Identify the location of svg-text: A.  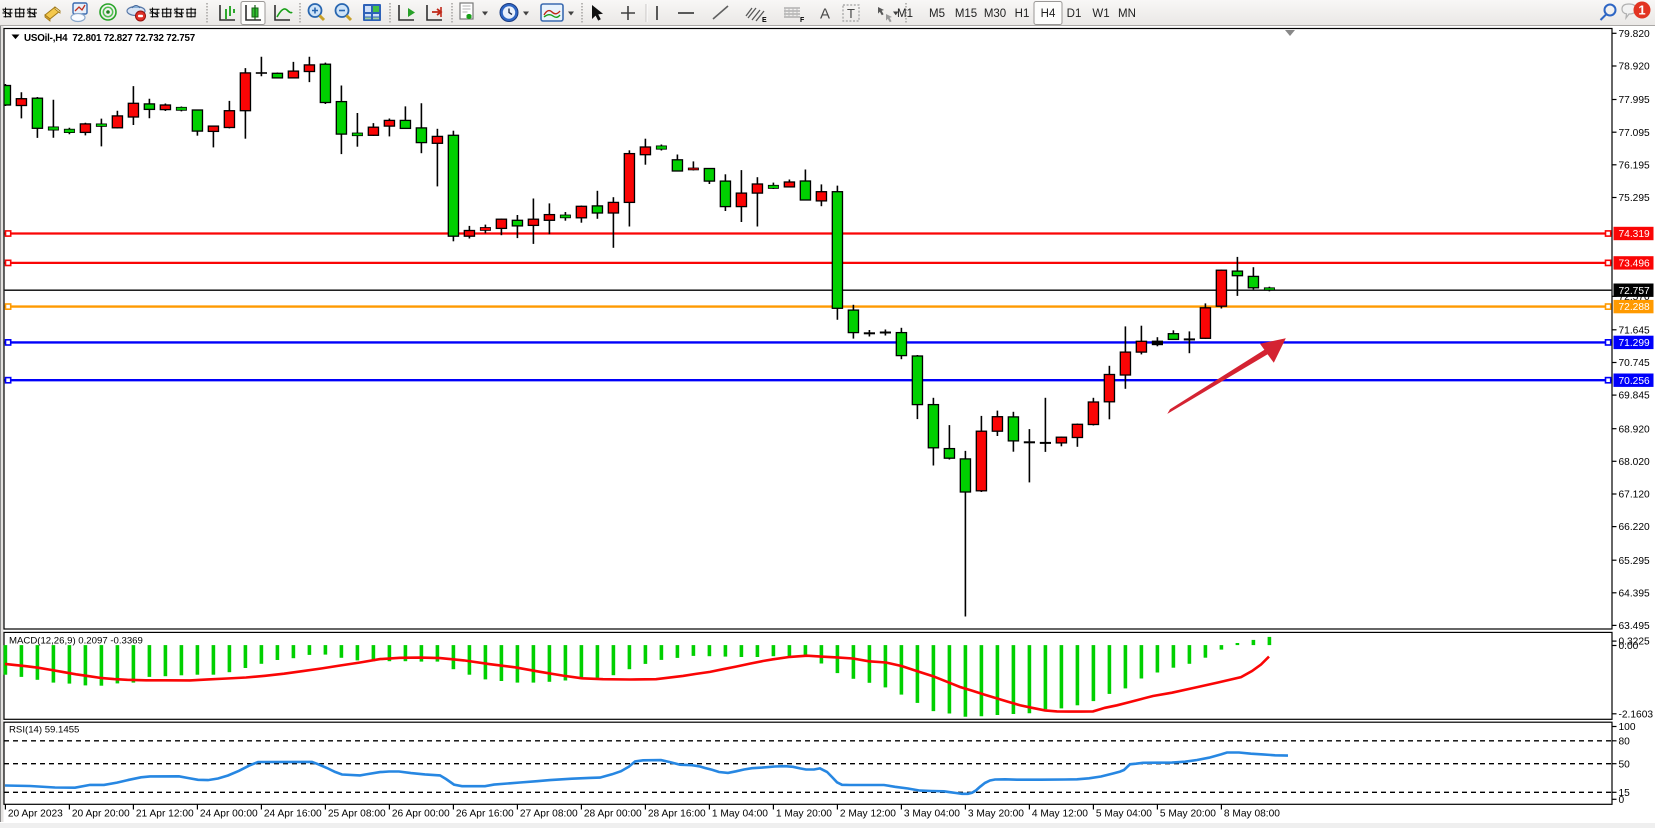
(825, 14).